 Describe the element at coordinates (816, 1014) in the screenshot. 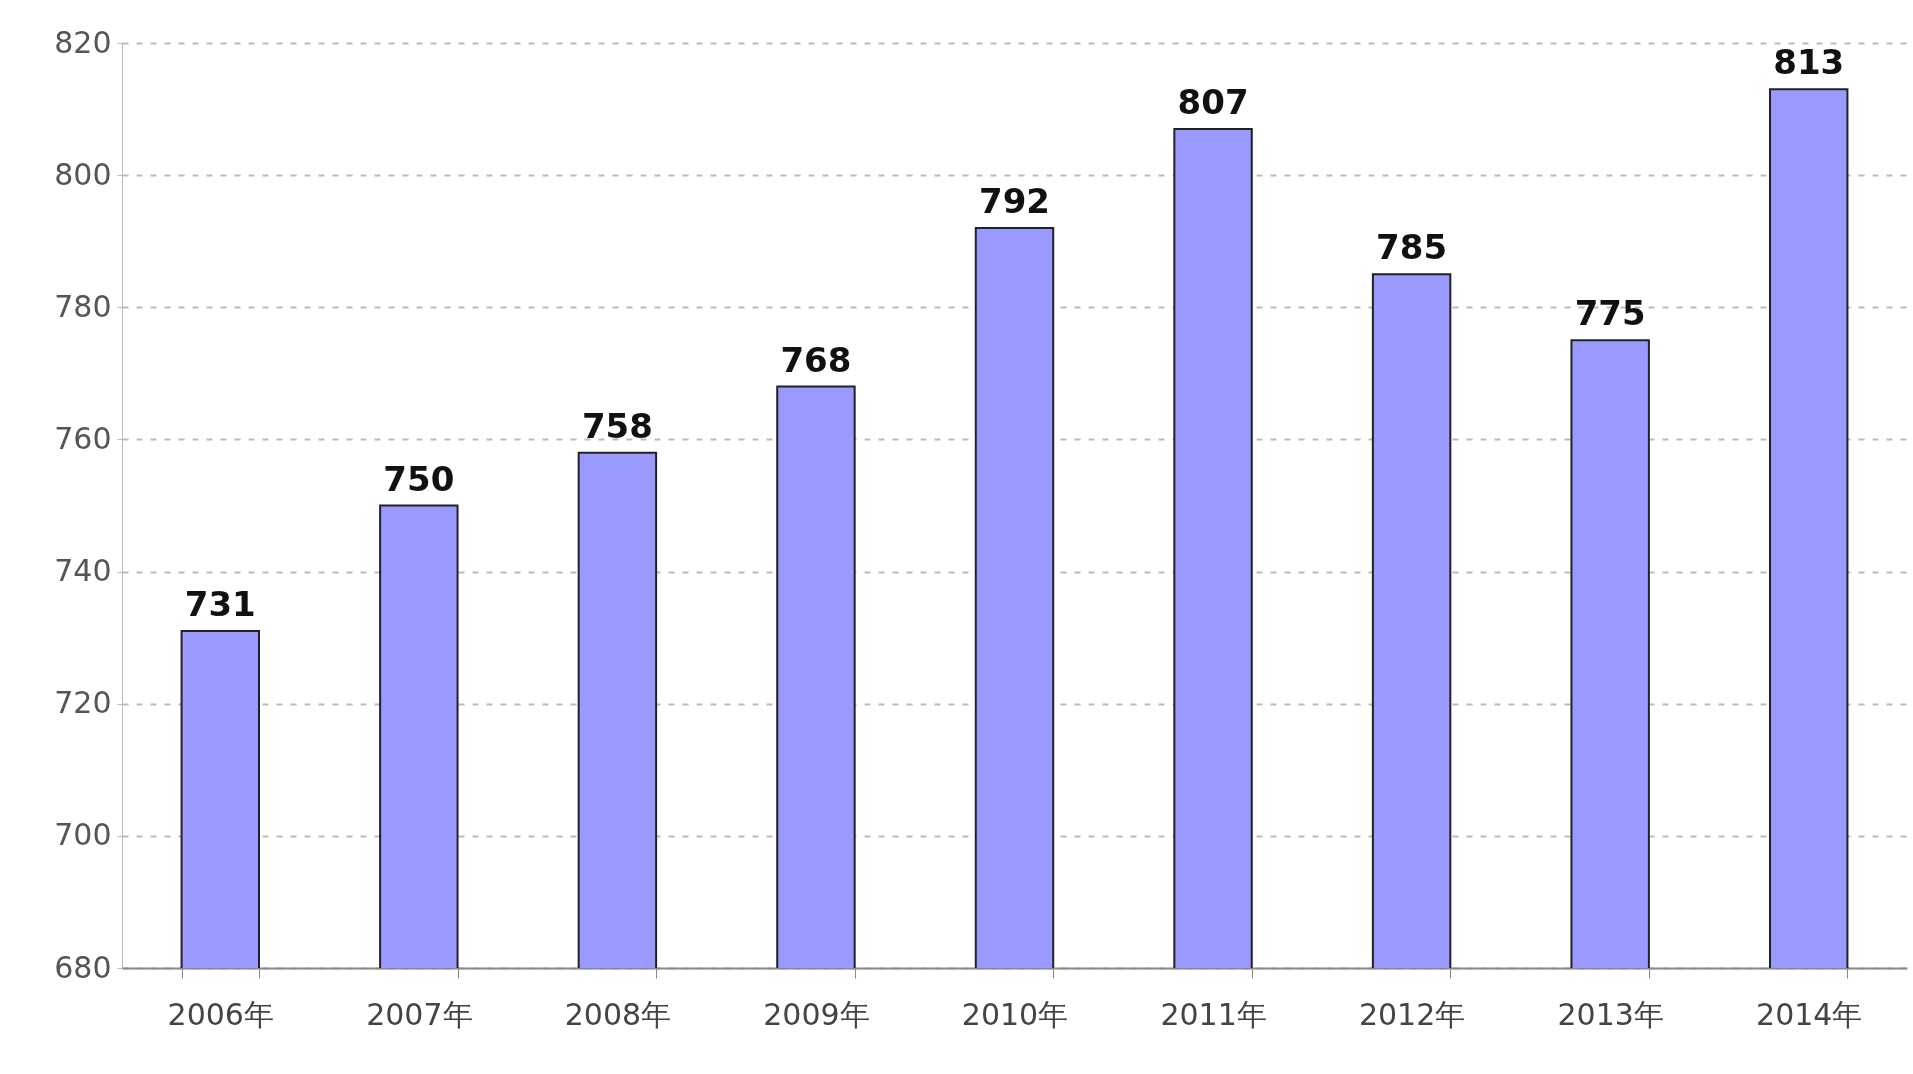

I see `x-tick-label: 2009年` at that location.